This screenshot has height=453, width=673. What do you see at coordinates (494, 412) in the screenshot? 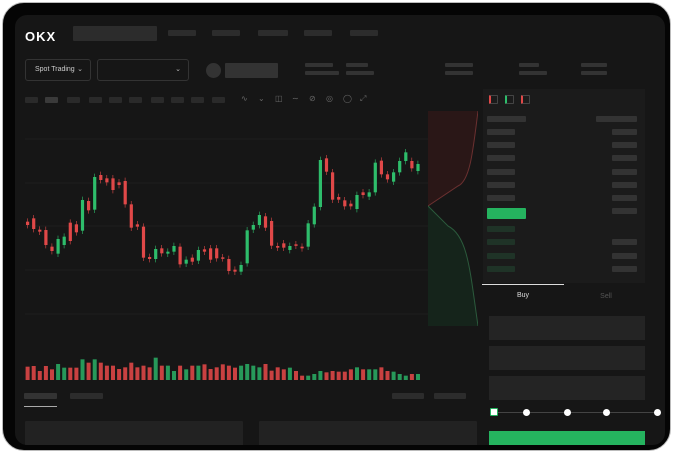
I see `slider-handle` at bounding box center [494, 412].